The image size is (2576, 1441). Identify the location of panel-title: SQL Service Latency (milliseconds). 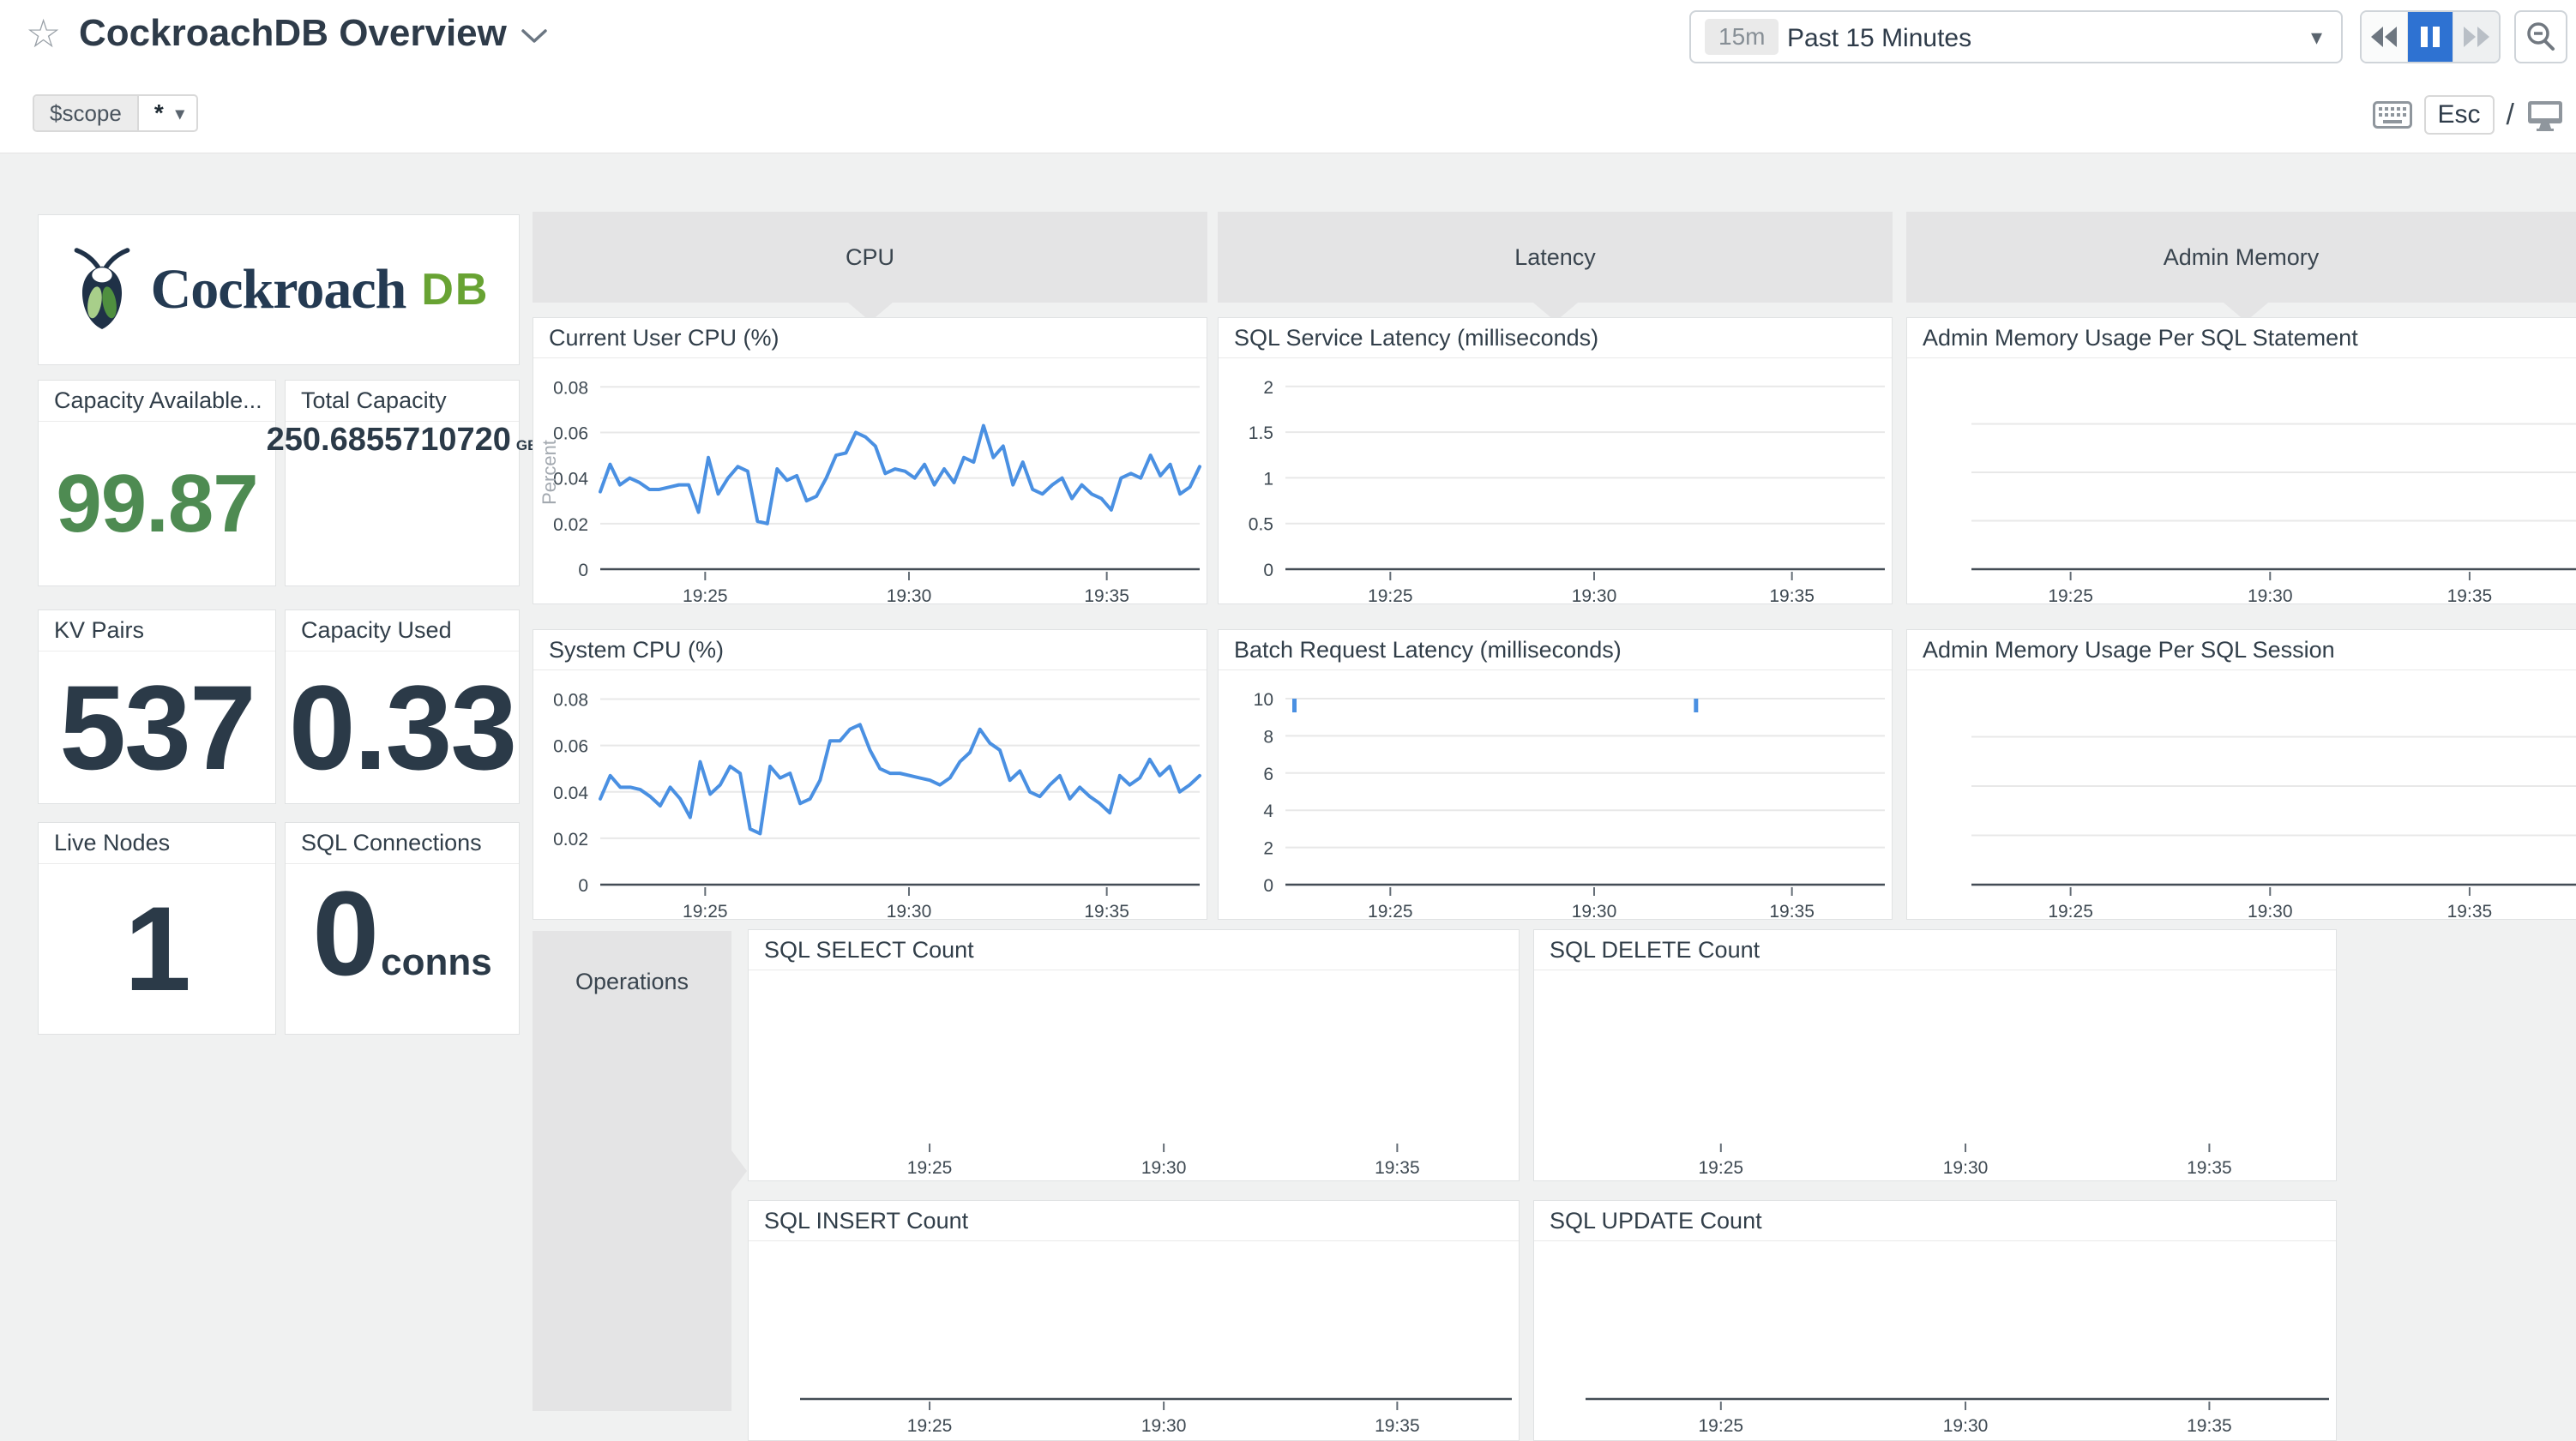
(1555, 338).